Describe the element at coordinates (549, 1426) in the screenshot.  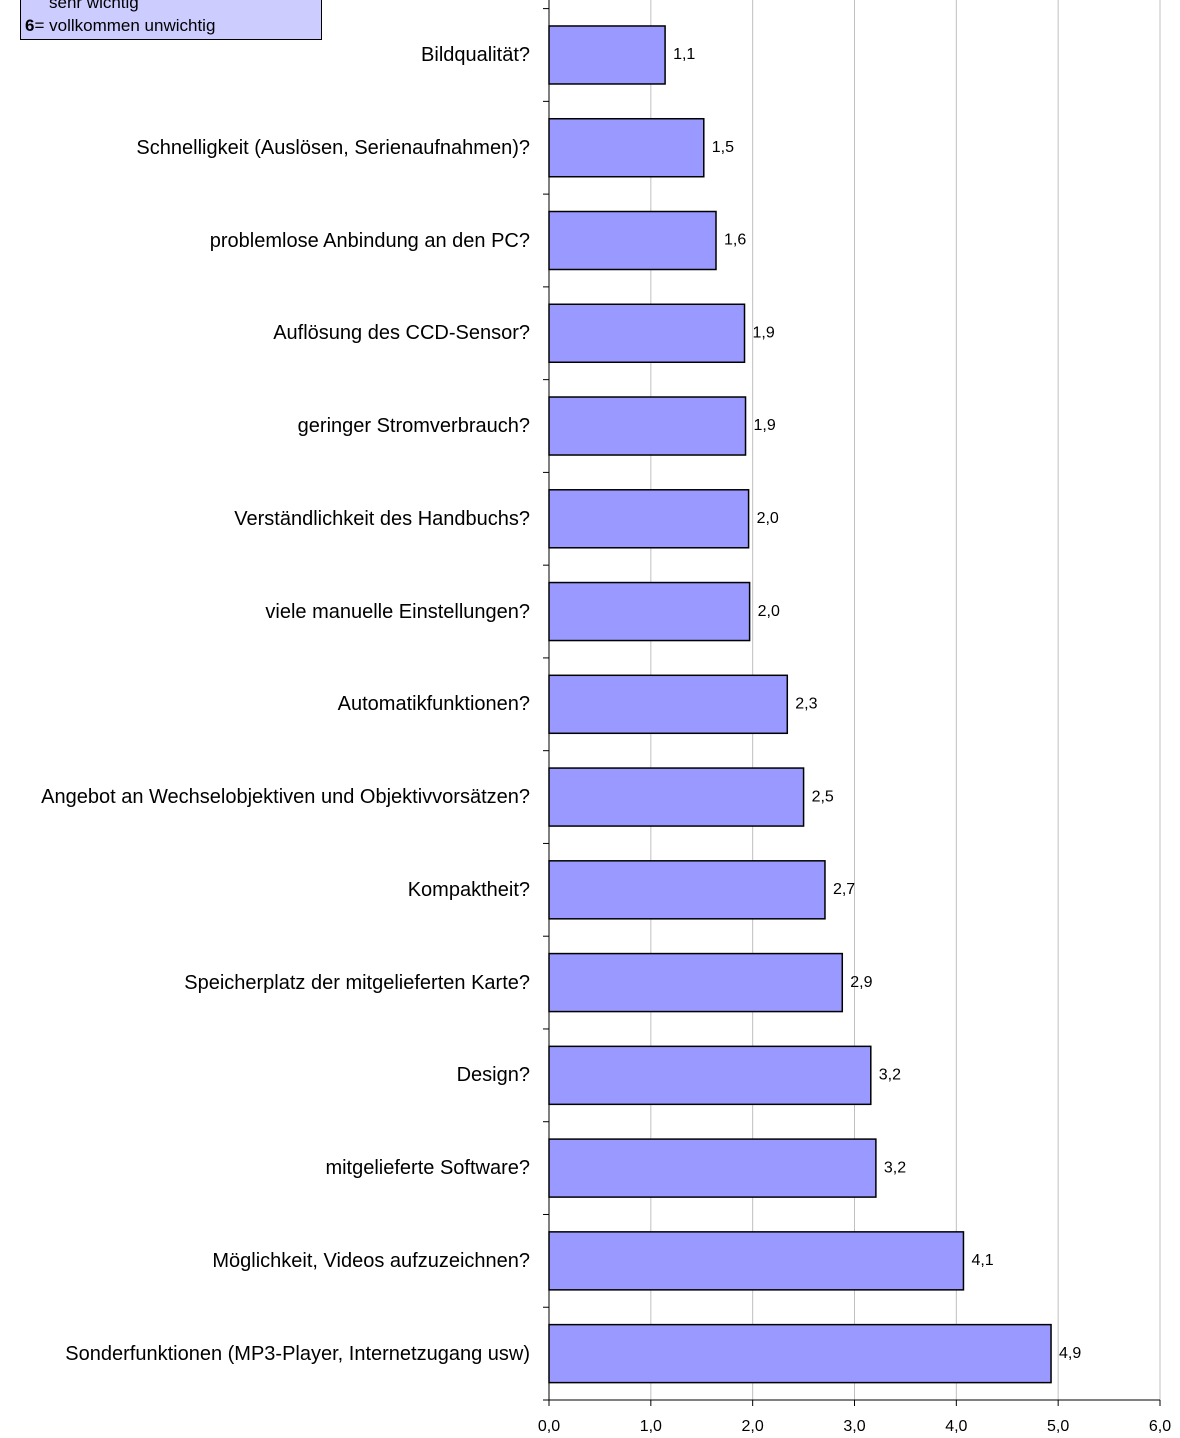
I see `x-tick-label: 0,0` at that location.